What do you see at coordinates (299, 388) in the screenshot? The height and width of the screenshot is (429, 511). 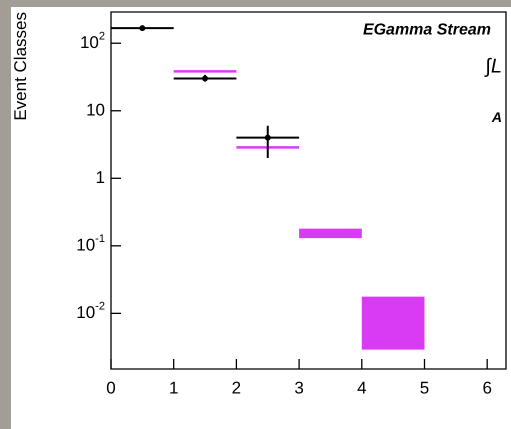 I see `x-tick-label: 3` at bounding box center [299, 388].